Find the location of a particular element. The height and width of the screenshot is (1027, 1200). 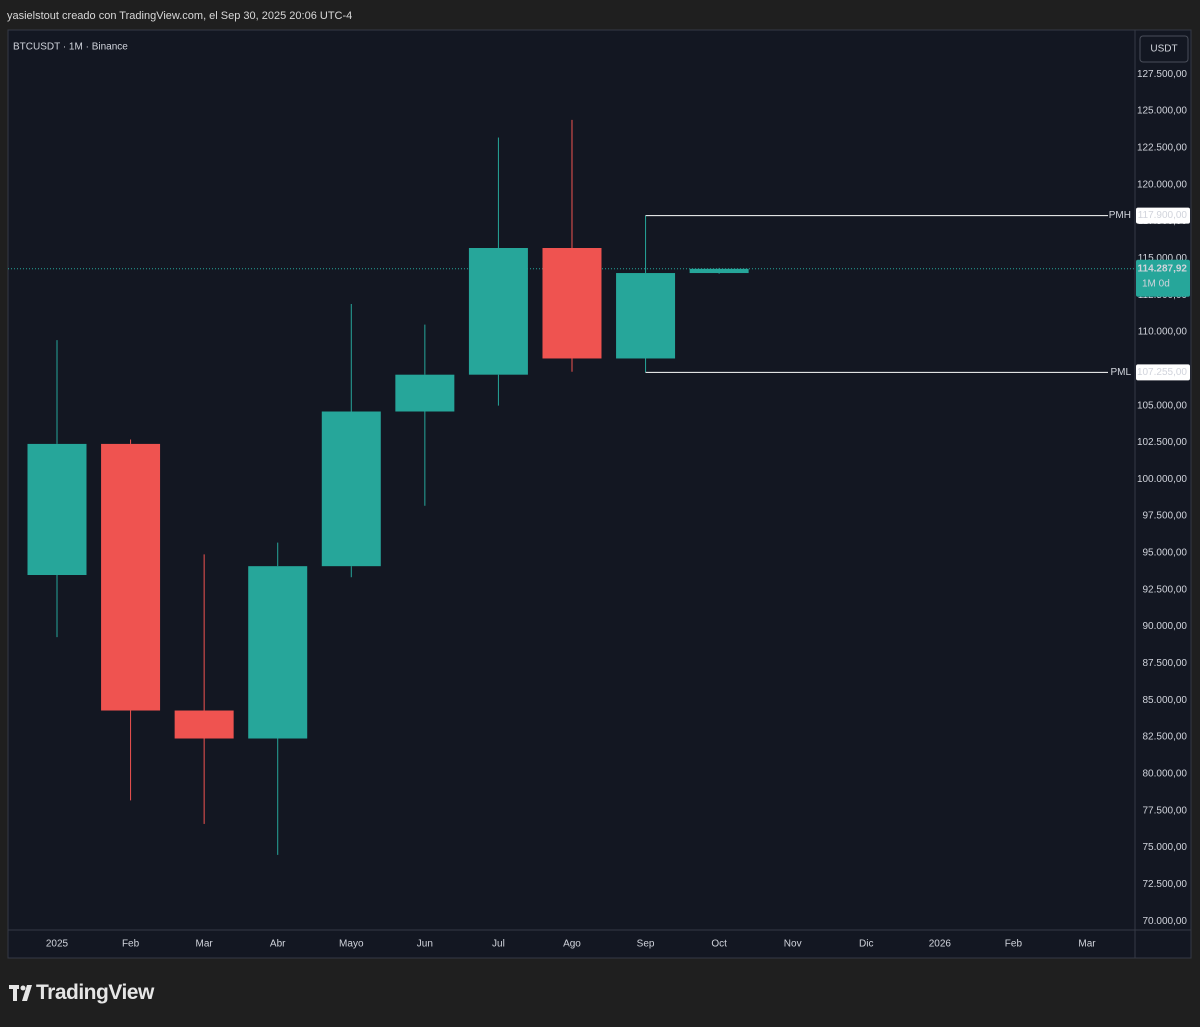

currency-label: USDT is located at coordinates (1163, 49).